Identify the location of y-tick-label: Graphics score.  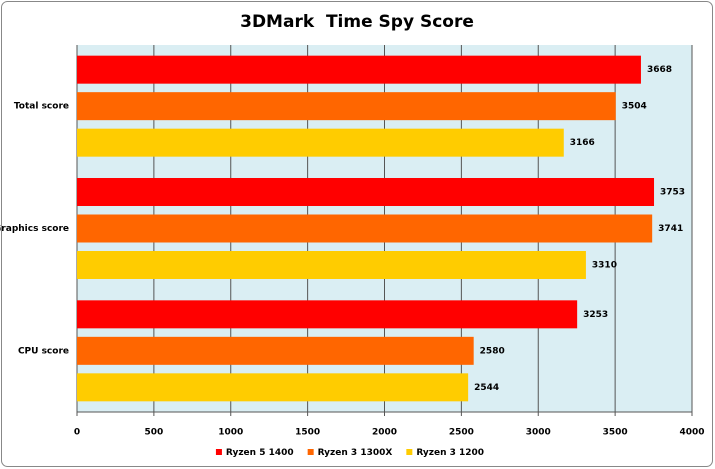
(34, 229).